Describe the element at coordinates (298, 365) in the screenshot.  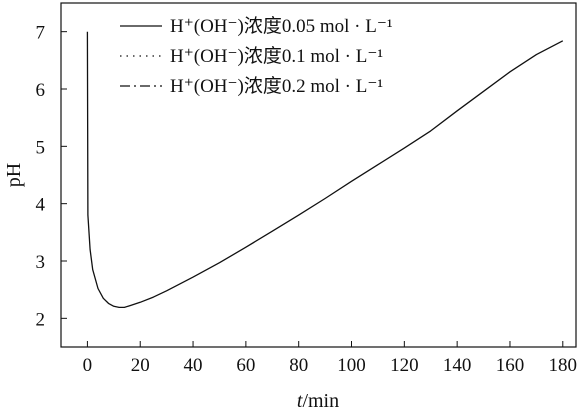
I see `x-tick-label: 80` at that location.